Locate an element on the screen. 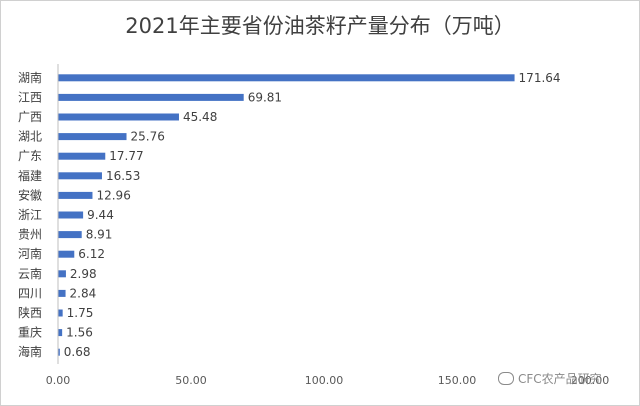  value-label: 6.12 is located at coordinates (91, 254).